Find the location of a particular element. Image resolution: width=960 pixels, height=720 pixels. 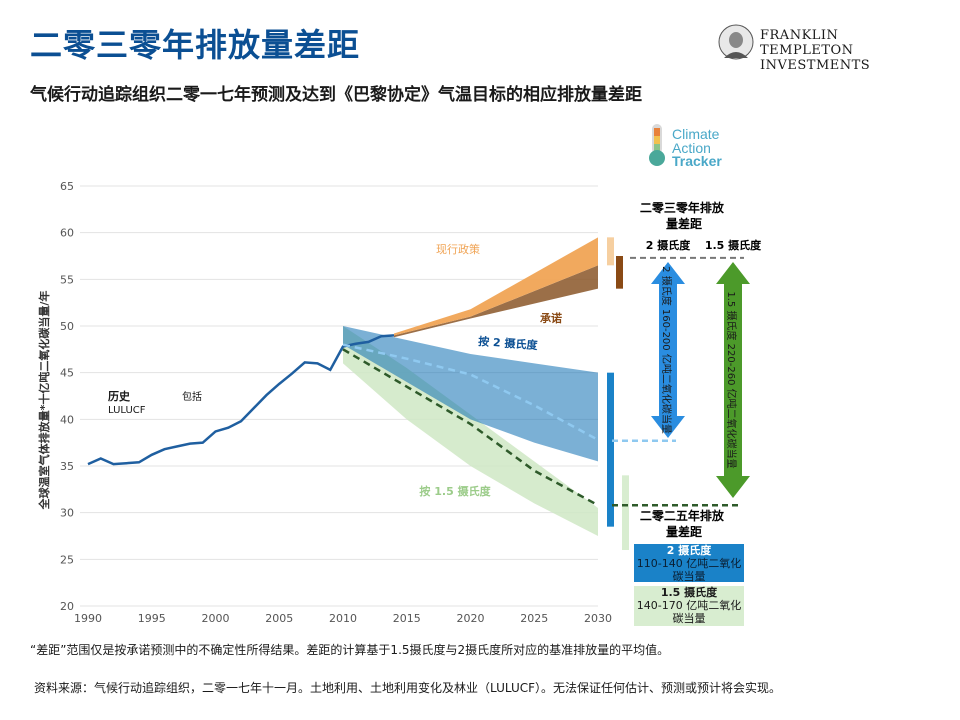

logo-line1: FRANKLIN TEMPLETON is located at coordinates (807, 43).